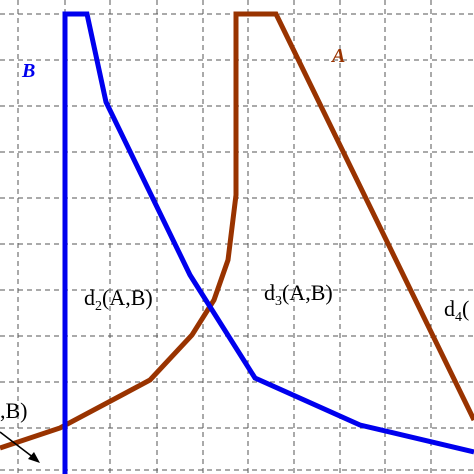 The height and width of the screenshot is (474, 474). I want to click on region-label-d4: d4(, so click(456, 310).